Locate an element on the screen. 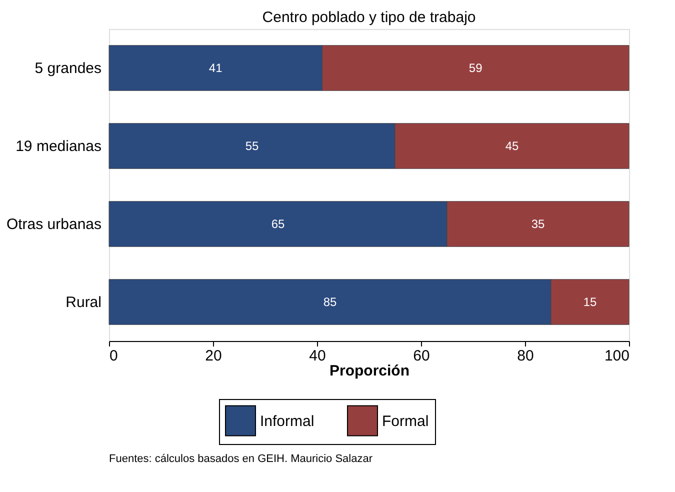 The height and width of the screenshot is (492, 675). data-label: 55 is located at coordinates (252, 146).